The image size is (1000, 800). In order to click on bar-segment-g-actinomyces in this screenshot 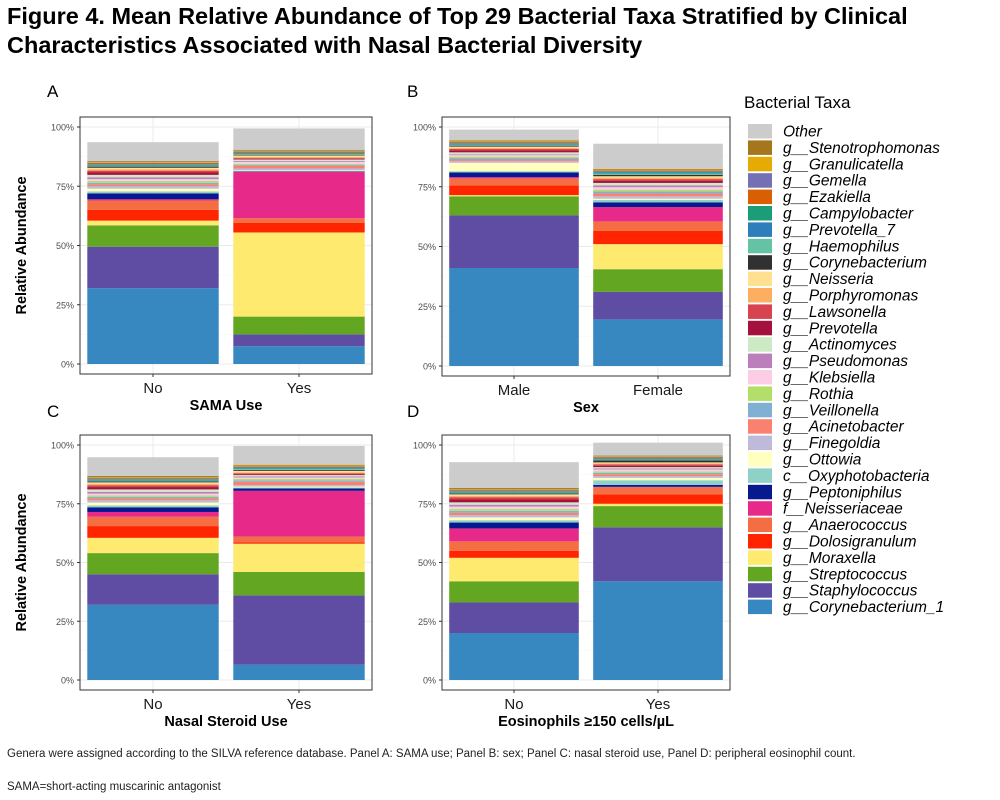, I will do `click(153, 176)`.